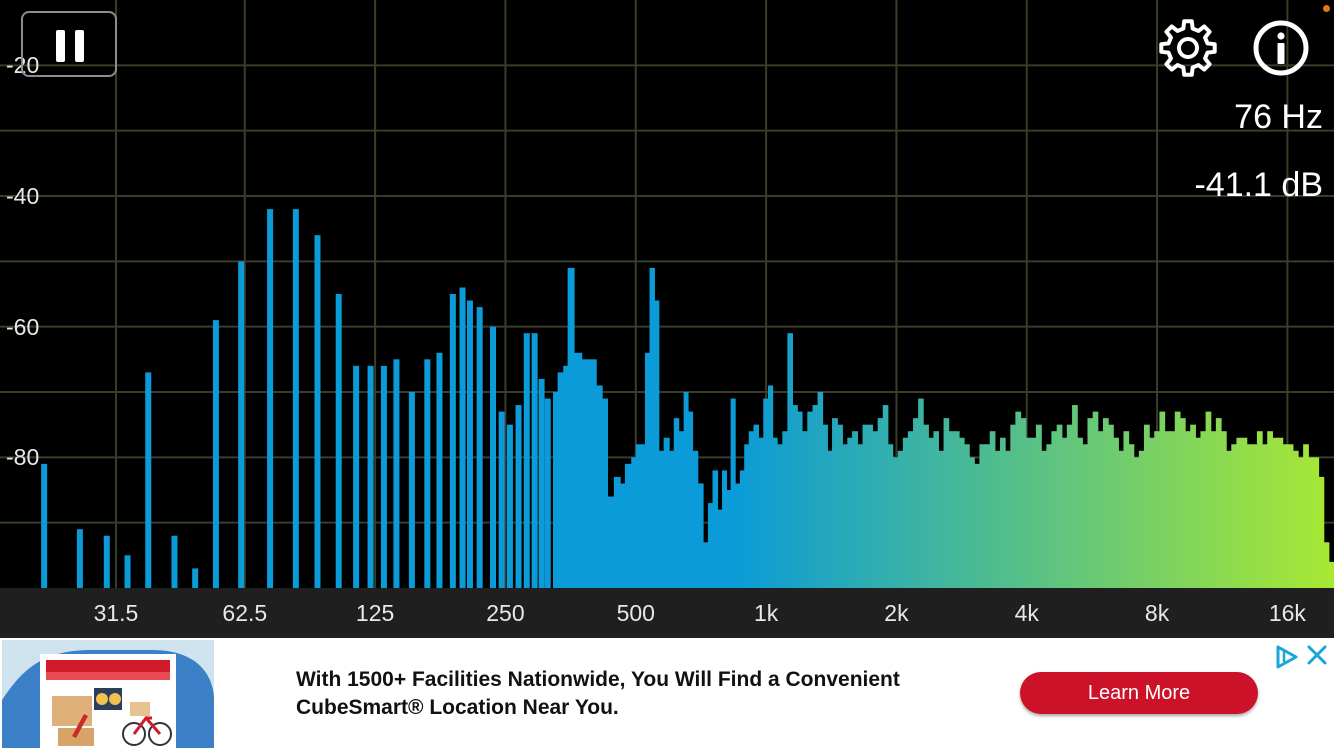 The image size is (1334, 750). Describe the element at coordinates (1026, 613) in the screenshot. I see `x-tick-label: 4k` at that location.